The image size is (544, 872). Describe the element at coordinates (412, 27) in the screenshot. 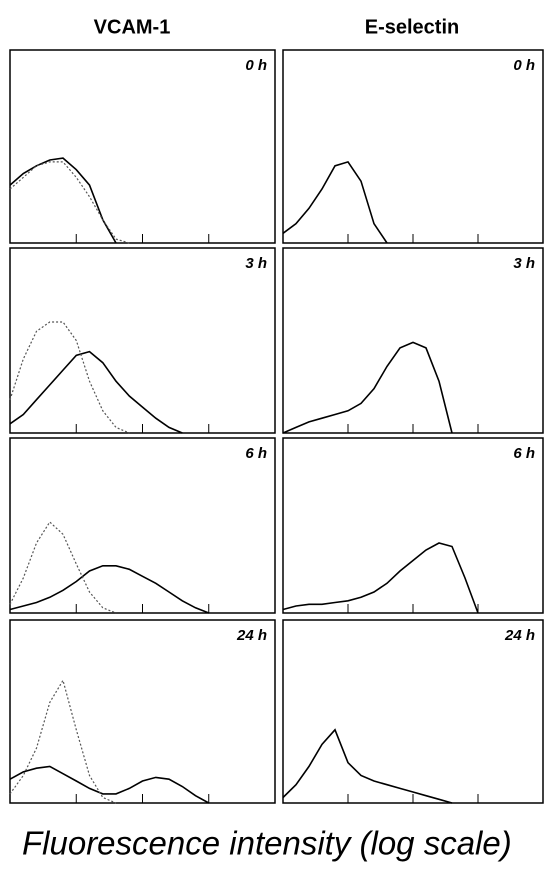

I see `column-title: E-selectin` at that location.